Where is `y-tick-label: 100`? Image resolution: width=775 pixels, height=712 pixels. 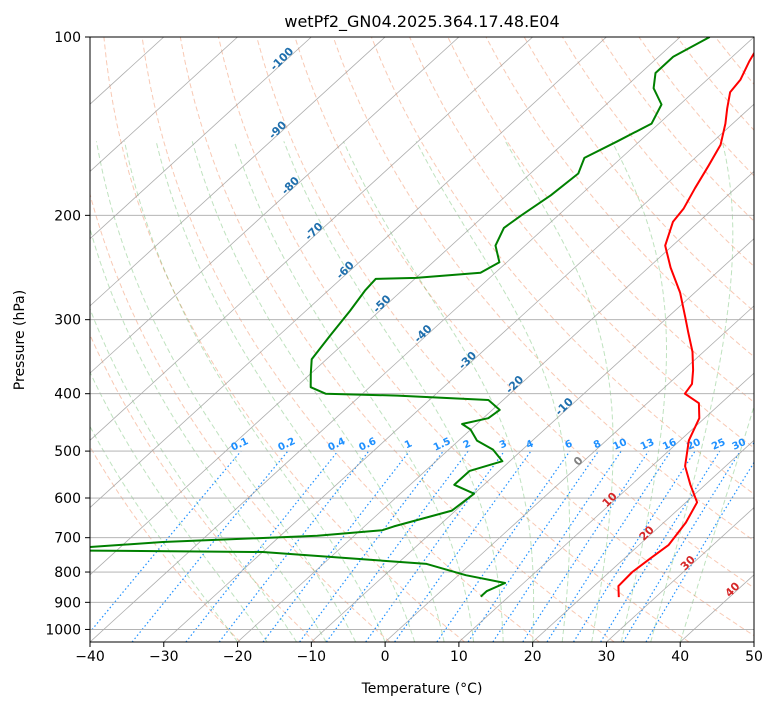 y-tick-label: 100 is located at coordinates (67, 38).